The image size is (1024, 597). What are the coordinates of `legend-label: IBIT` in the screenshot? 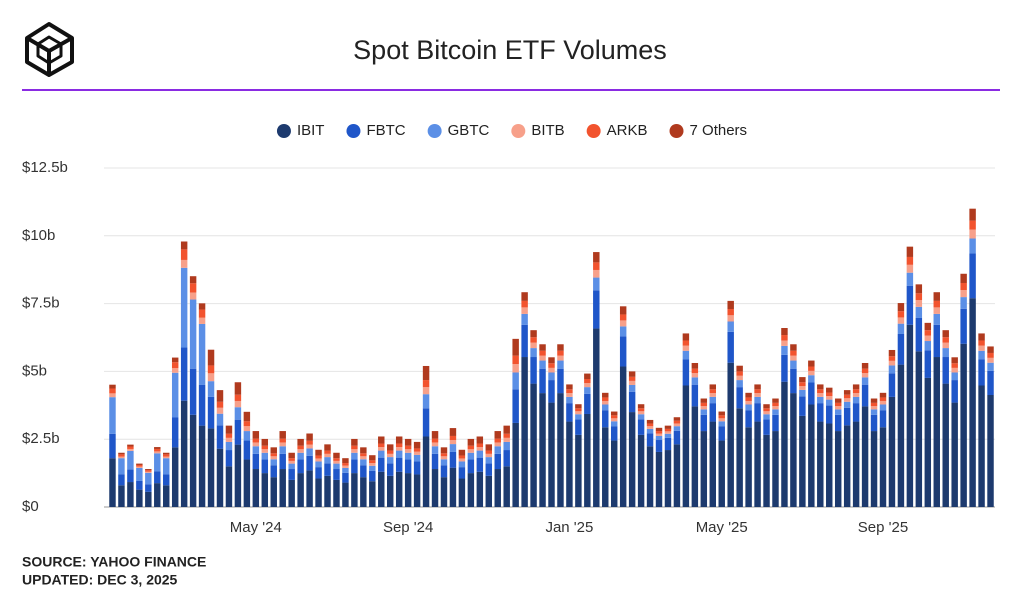 It's located at (311, 130).